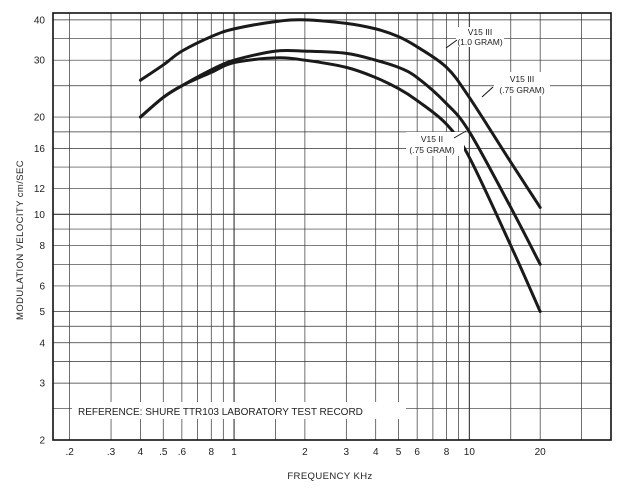 The width and height of the screenshot is (619, 491). I want to click on x-tick-label: 20, so click(541, 452).